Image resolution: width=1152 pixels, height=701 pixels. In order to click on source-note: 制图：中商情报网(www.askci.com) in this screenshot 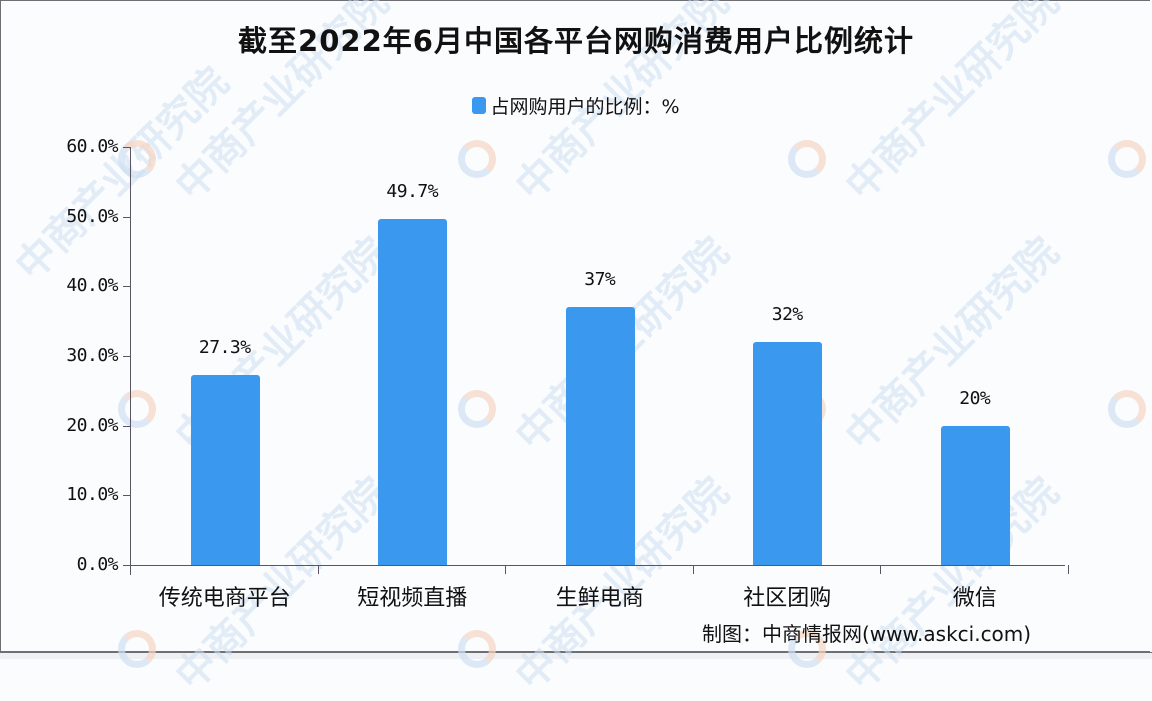, I will do `click(867, 634)`.